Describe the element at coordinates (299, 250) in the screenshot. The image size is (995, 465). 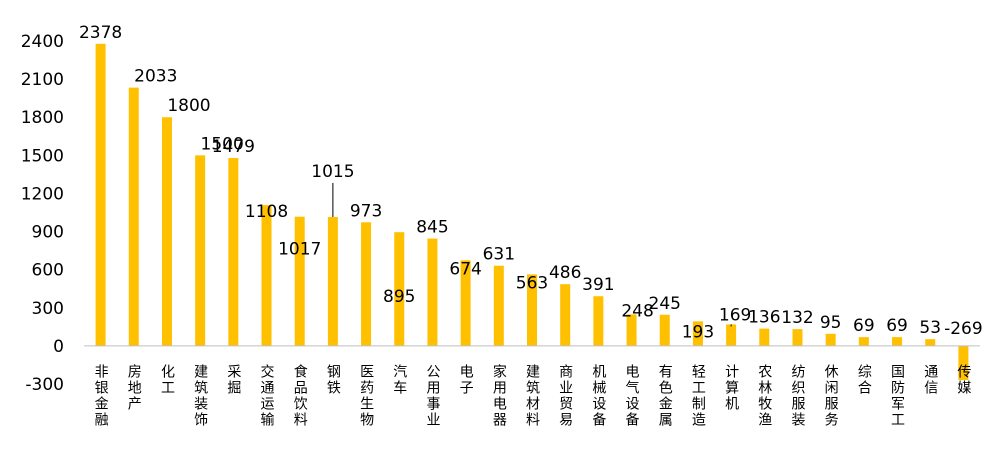
I see `data-label: 1017` at that location.